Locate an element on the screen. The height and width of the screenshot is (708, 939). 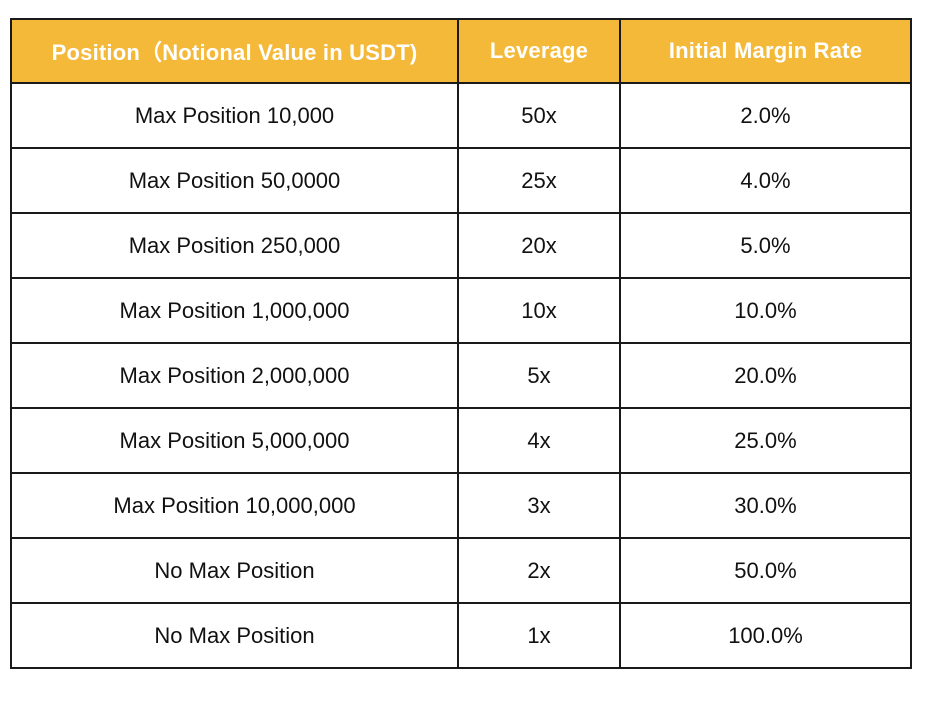
cell-position: Max Position 50,0000 is located at coordinates (234, 180).